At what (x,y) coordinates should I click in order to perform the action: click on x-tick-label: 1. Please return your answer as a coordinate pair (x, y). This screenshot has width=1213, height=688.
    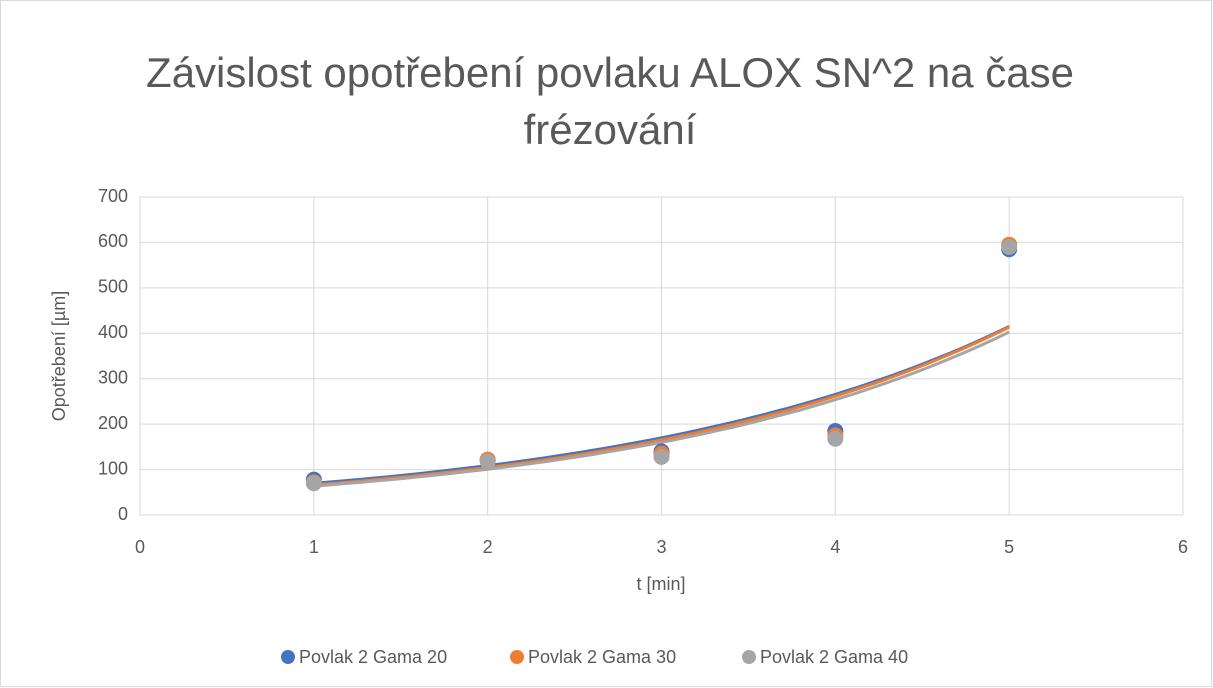
    Looking at the image, I should click on (314, 547).